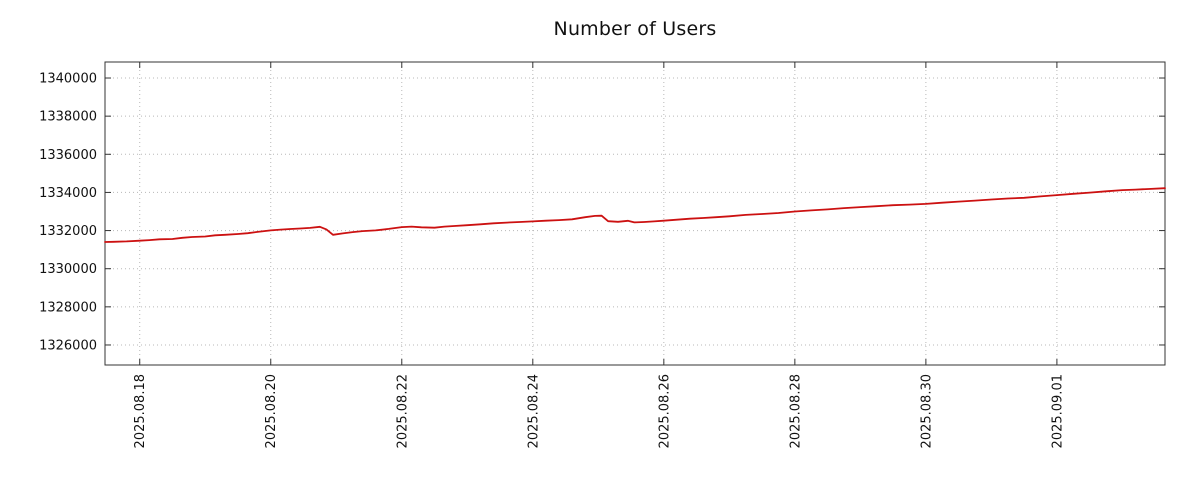  Describe the element at coordinates (402, 411) in the screenshot. I see `x-tick-label: 2025.08.22` at that location.